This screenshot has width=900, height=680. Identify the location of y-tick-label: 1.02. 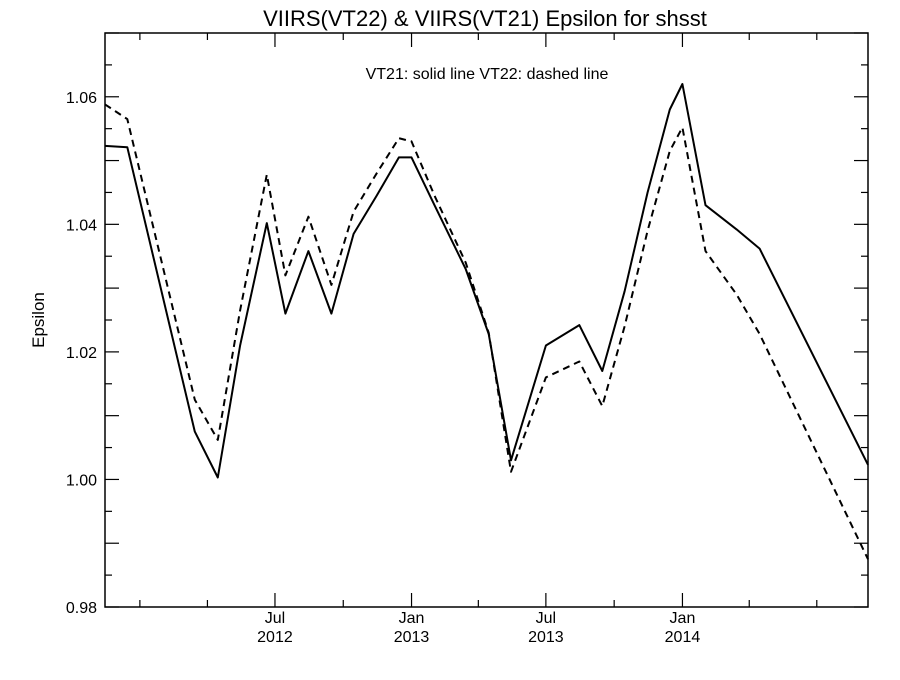
(81, 353).